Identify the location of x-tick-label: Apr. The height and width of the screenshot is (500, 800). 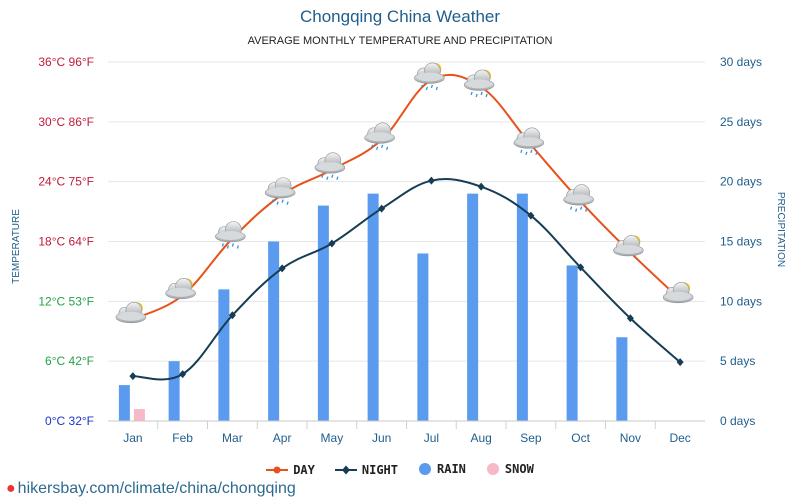
(282, 438).